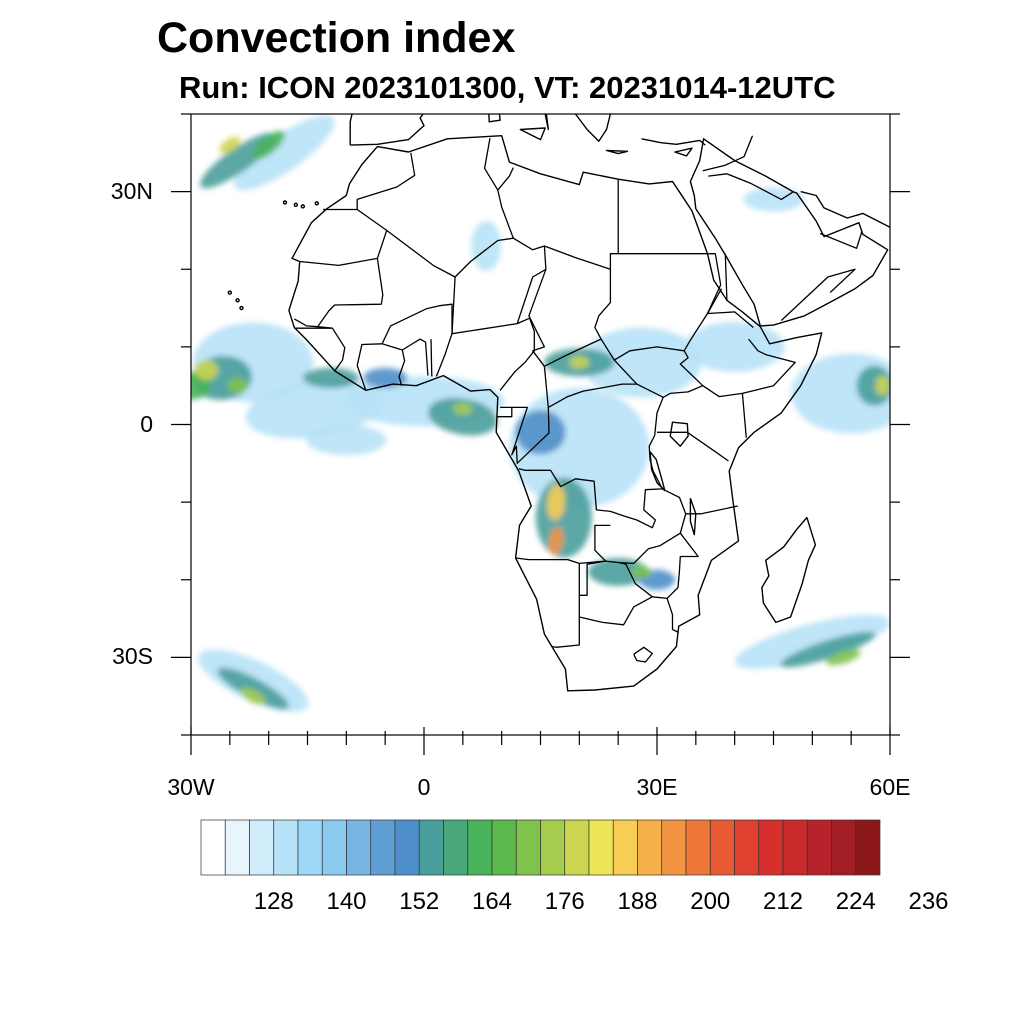 Image resolution: width=1024 pixels, height=1024 pixels. I want to click on colorbar-label: 236, so click(928, 901).